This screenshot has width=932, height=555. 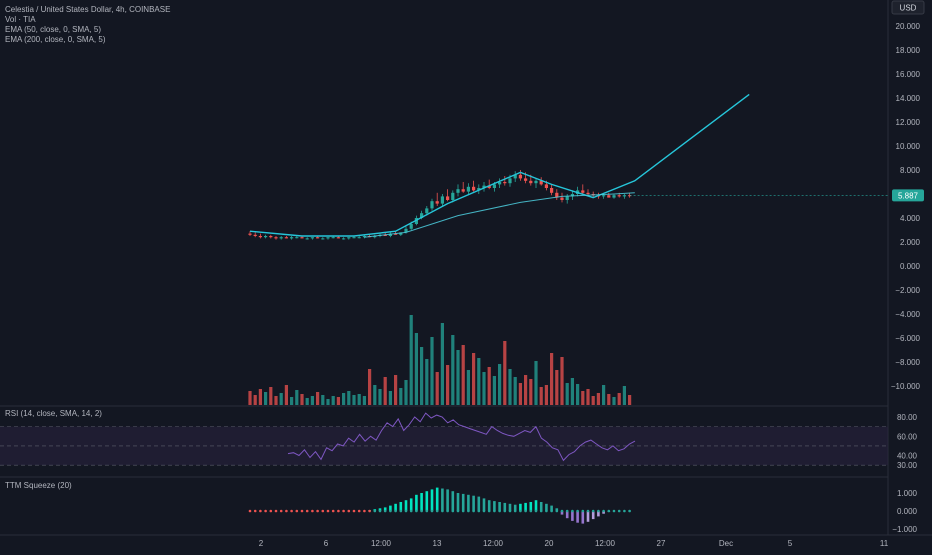 What do you see at coordinates (53, 29) in the screenshot?
I see `ema50-legend: EMA (50, close, 0, SMA, 5)` at bounding box center [53, 29].